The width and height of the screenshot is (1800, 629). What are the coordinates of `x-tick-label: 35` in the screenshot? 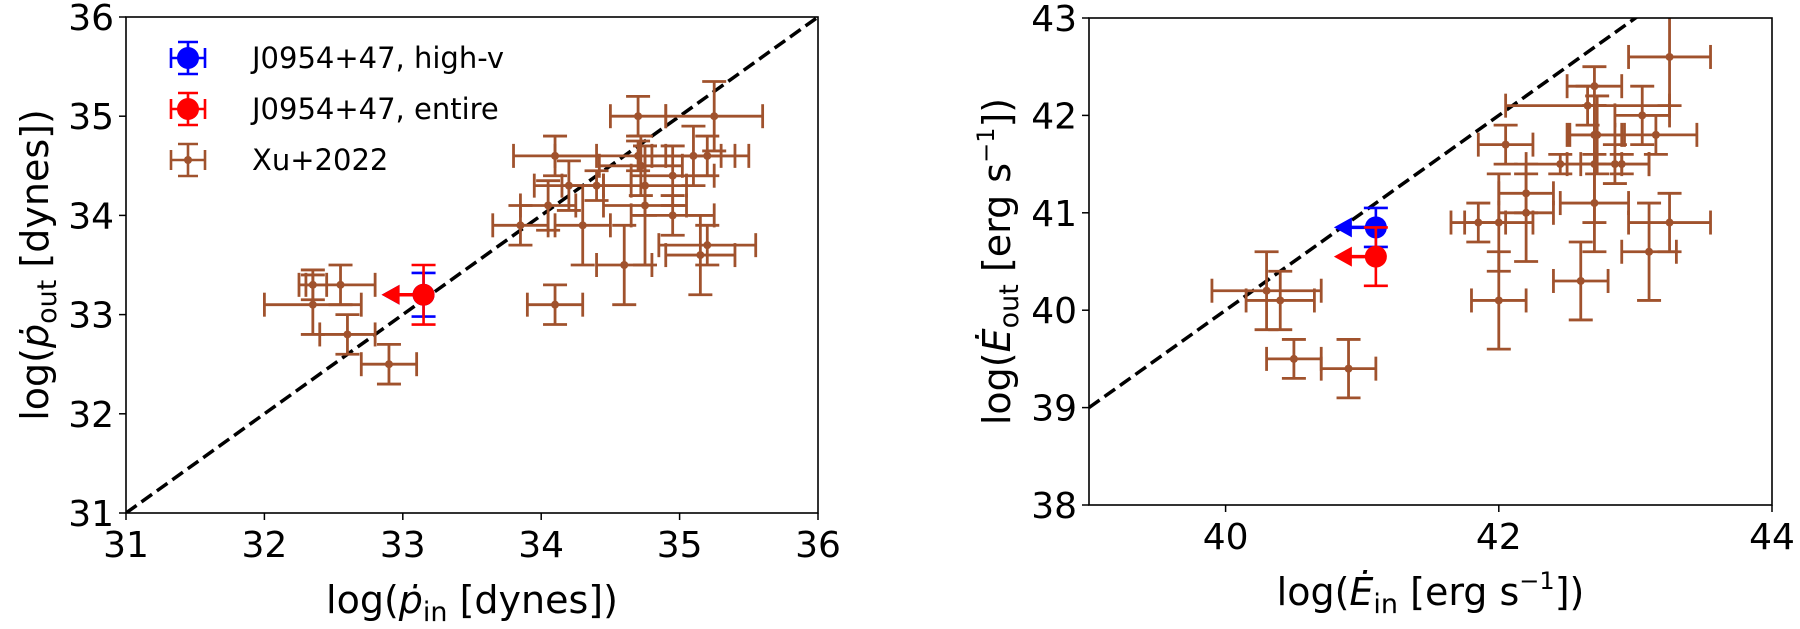 It's located at (680, 545).